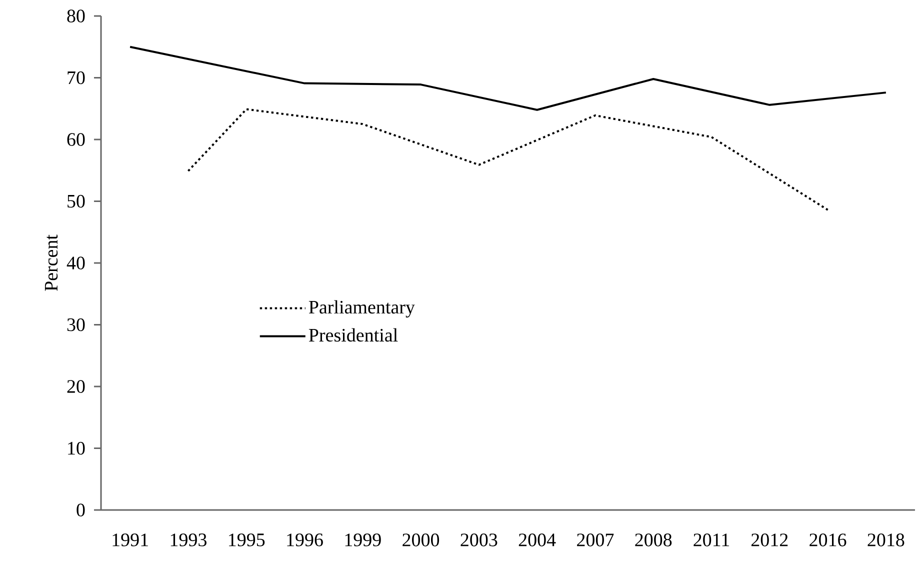 This screenshot has width=924, height=562. I want to click on x-tick-label: 2012, so click(769, 540).